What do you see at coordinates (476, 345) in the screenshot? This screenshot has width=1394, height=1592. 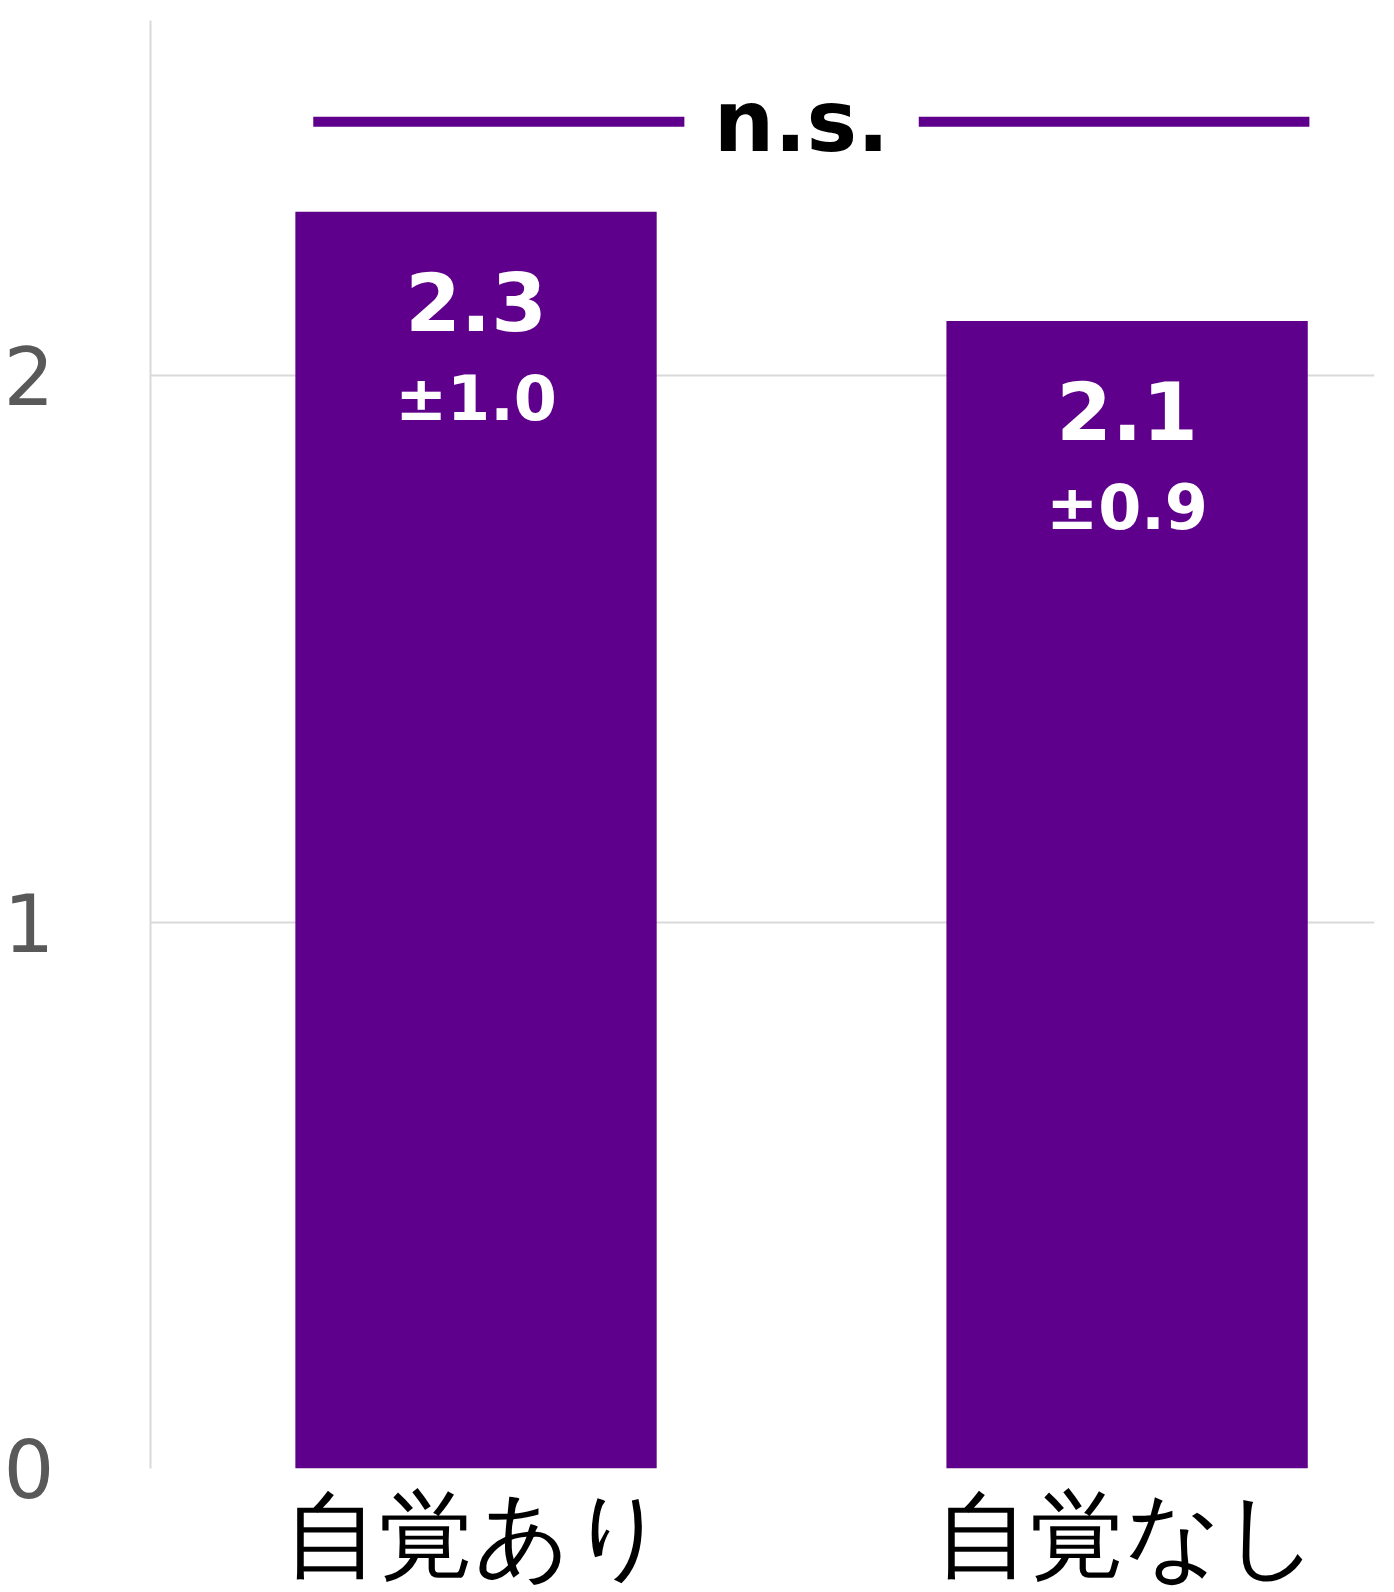 I see `data-label: 2.3 ±1.0` at bounding box center [476, 345].